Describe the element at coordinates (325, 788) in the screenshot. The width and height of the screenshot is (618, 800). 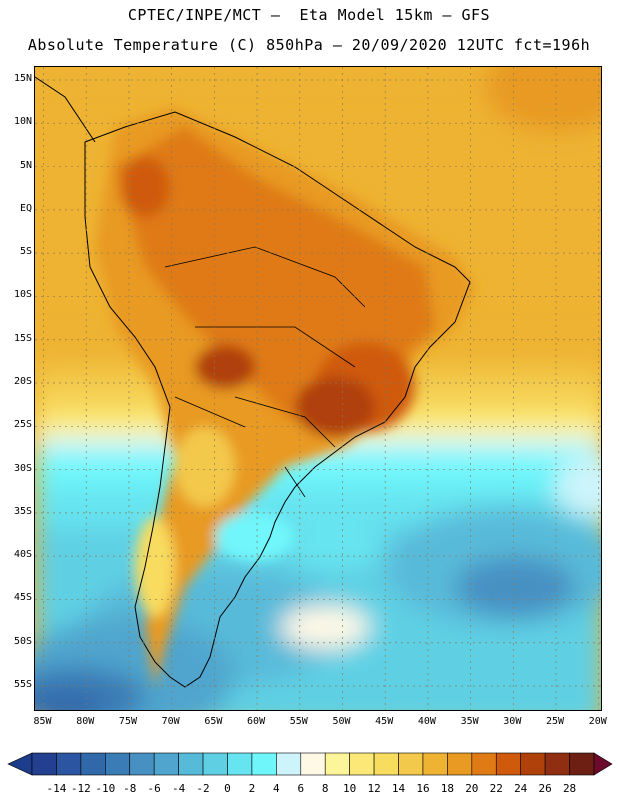
I see `color-scale-tick-label: 8` at that location.